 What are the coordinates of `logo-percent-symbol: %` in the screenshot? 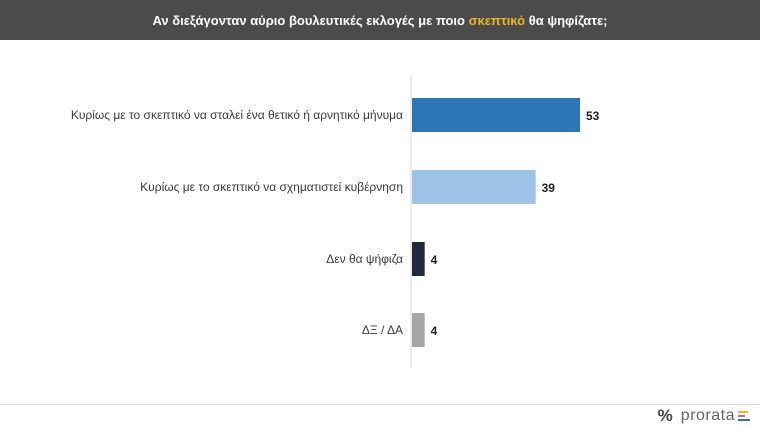 It's located at (665, 415).